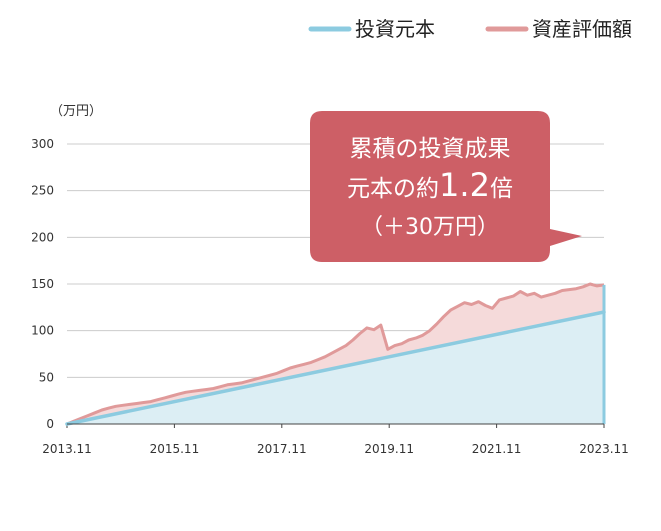  I want to click on x-tick-label: 2021.11, so click(497, 449).